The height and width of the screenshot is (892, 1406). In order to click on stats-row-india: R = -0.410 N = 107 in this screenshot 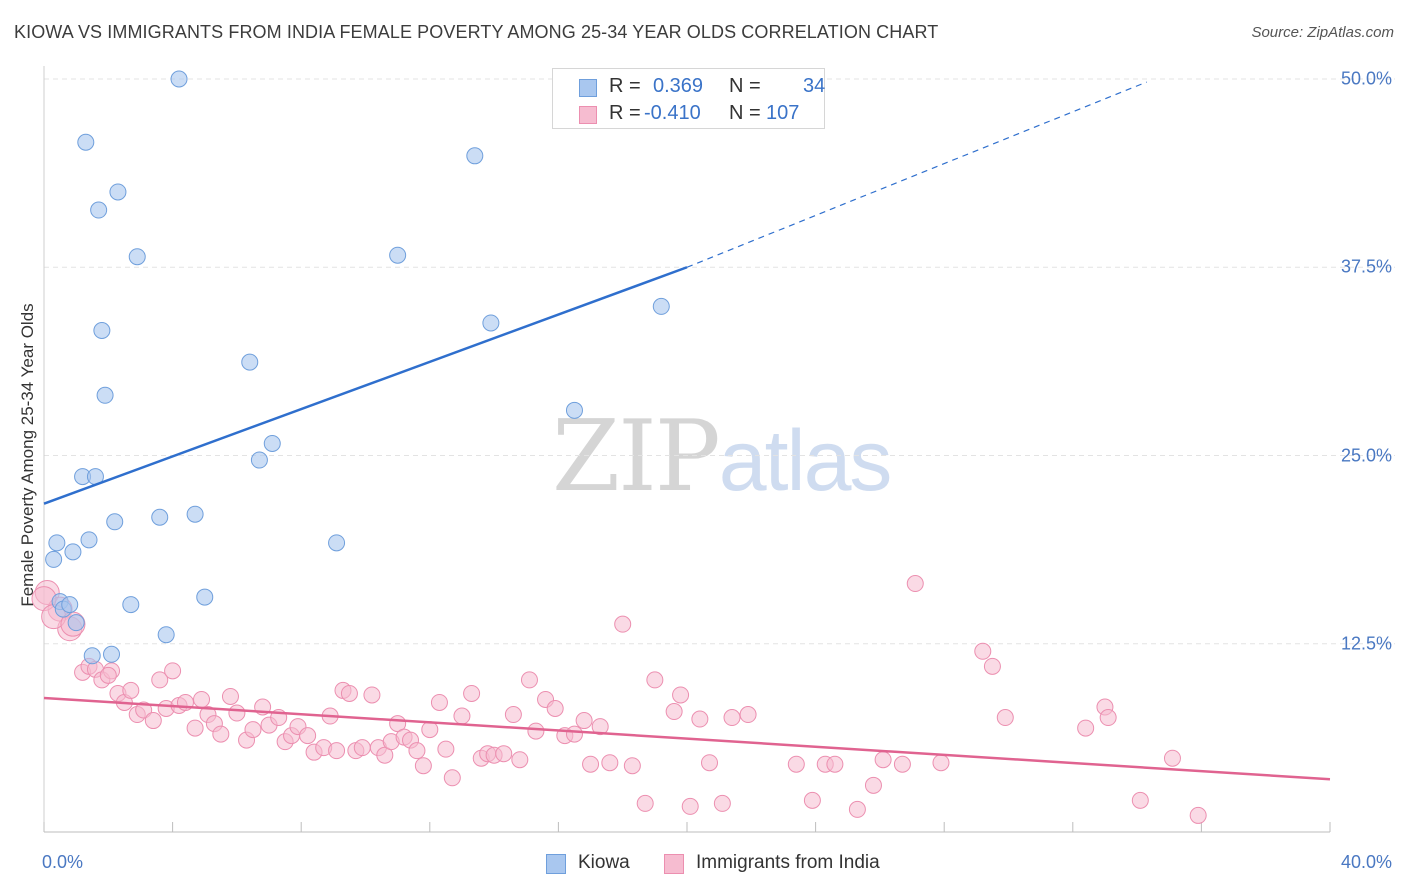, I will do `click(688, 115)`.